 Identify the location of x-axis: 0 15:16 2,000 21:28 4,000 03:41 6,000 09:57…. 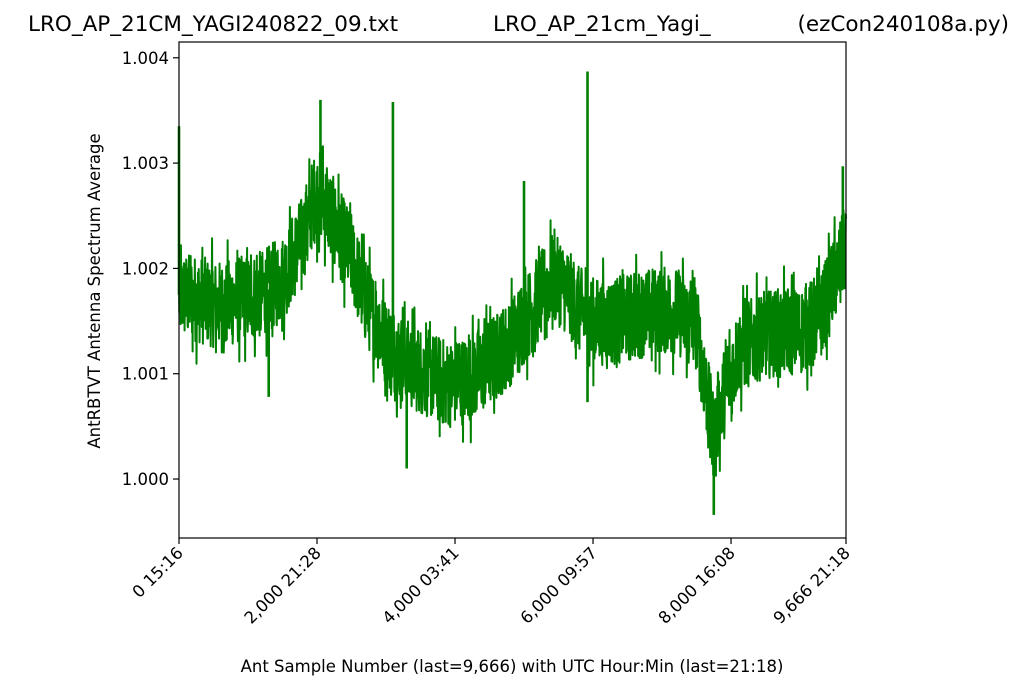
(491, 583).